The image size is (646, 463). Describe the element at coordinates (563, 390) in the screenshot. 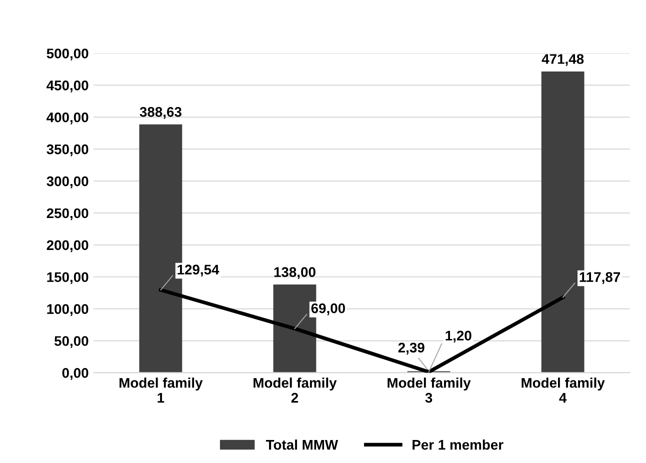

I see `x-tick-label: Model family 4` at that location.